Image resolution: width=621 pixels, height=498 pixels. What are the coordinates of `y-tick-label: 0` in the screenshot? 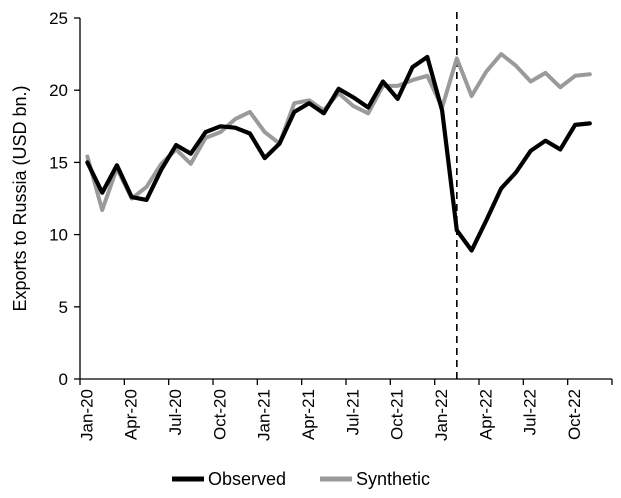 It's located at (63, 379).